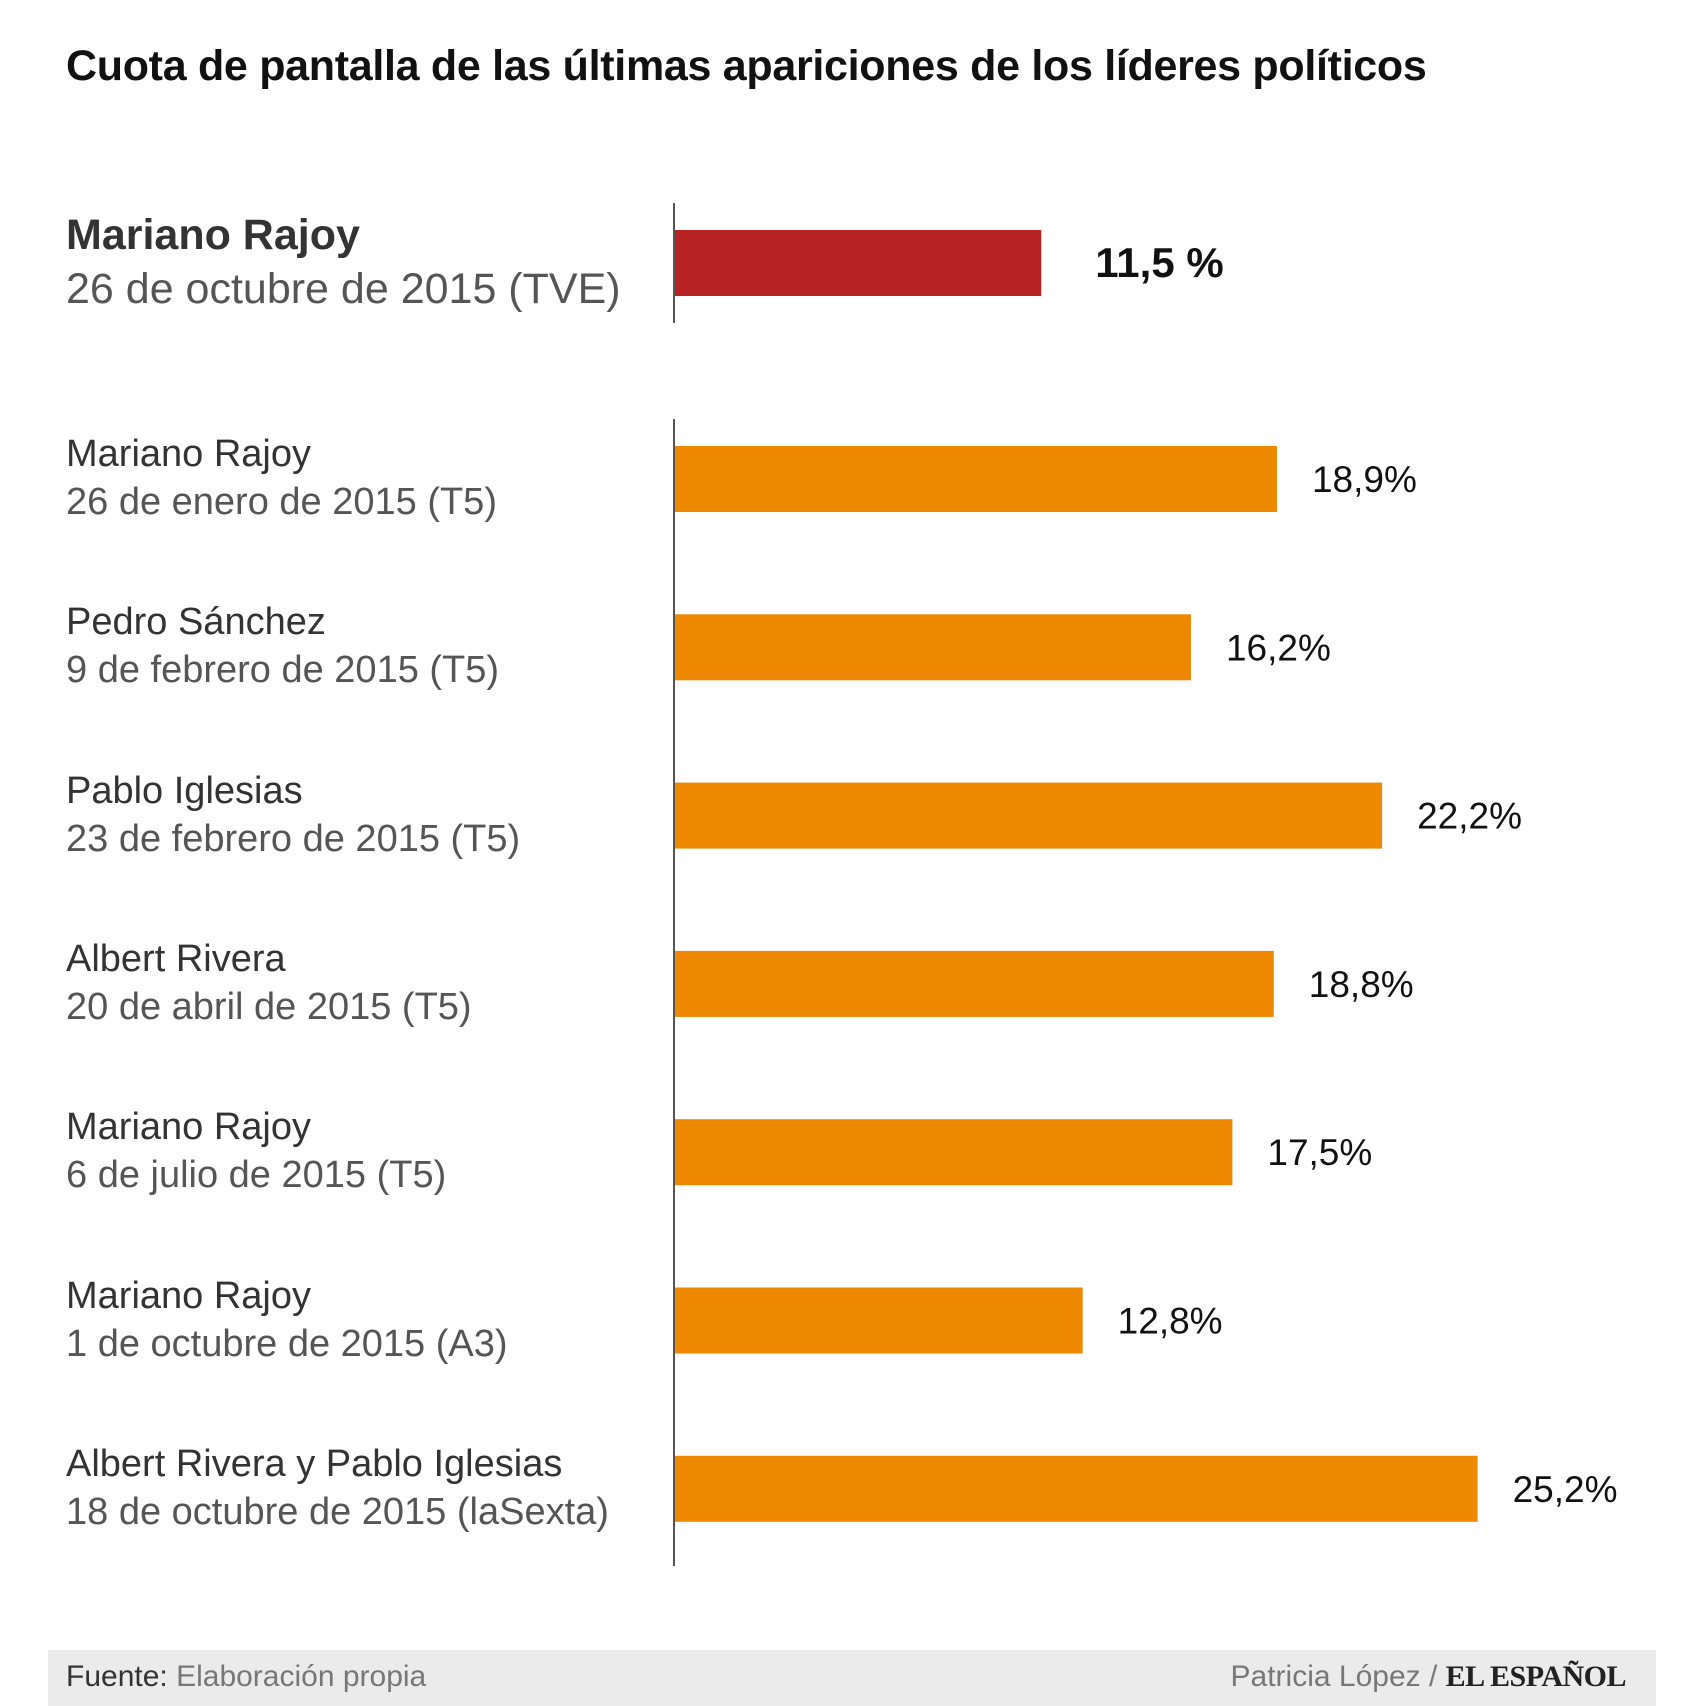 Image resolution: width=1706 pixels, height=1706 pixels. I want to click on value-label: 25,2%, so click(1565, 1489).